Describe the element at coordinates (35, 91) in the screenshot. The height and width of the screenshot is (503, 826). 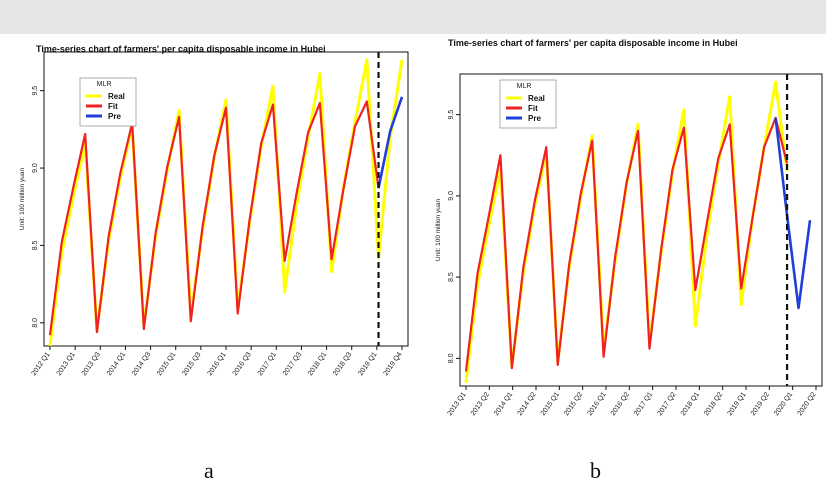
I see `y-tick-label-a: 9.5` at that location.